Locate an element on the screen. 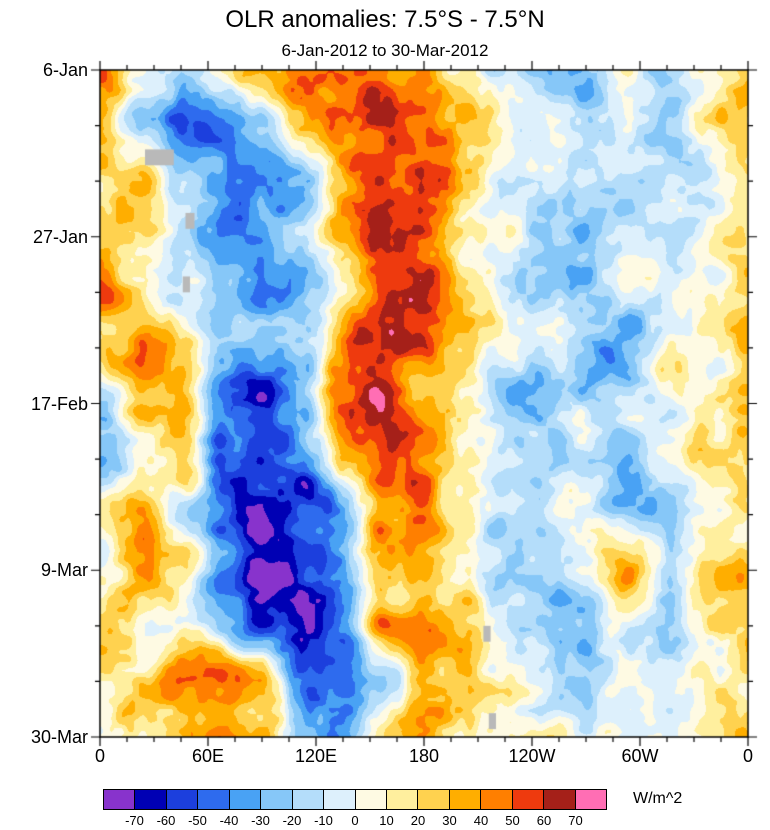  colorbar-tick-label: 40 is located at coordinates (481, 820).